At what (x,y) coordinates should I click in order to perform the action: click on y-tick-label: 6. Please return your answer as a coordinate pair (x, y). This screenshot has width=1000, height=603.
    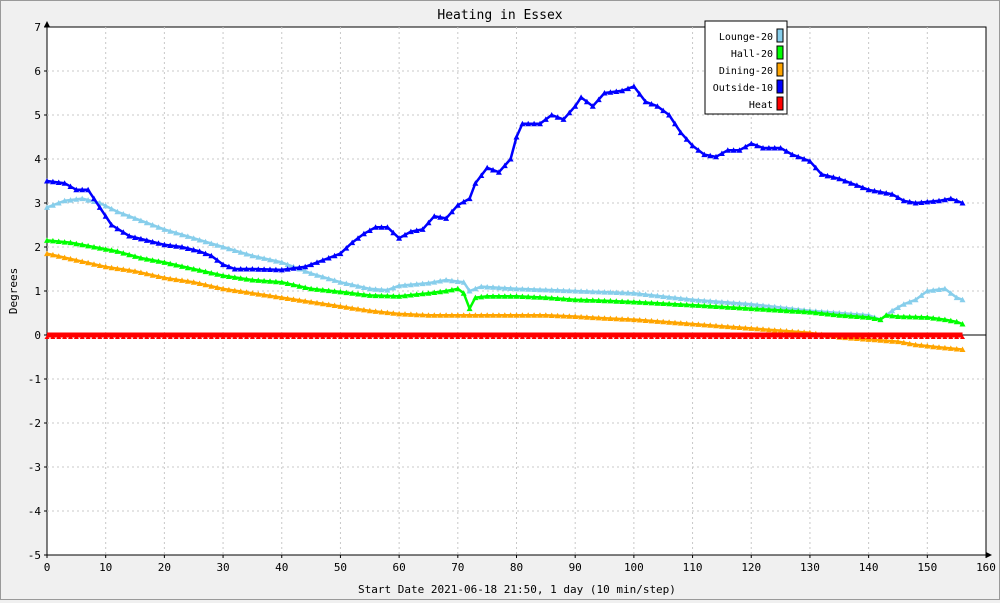
    Looking at the image, I should click on (37, 71).